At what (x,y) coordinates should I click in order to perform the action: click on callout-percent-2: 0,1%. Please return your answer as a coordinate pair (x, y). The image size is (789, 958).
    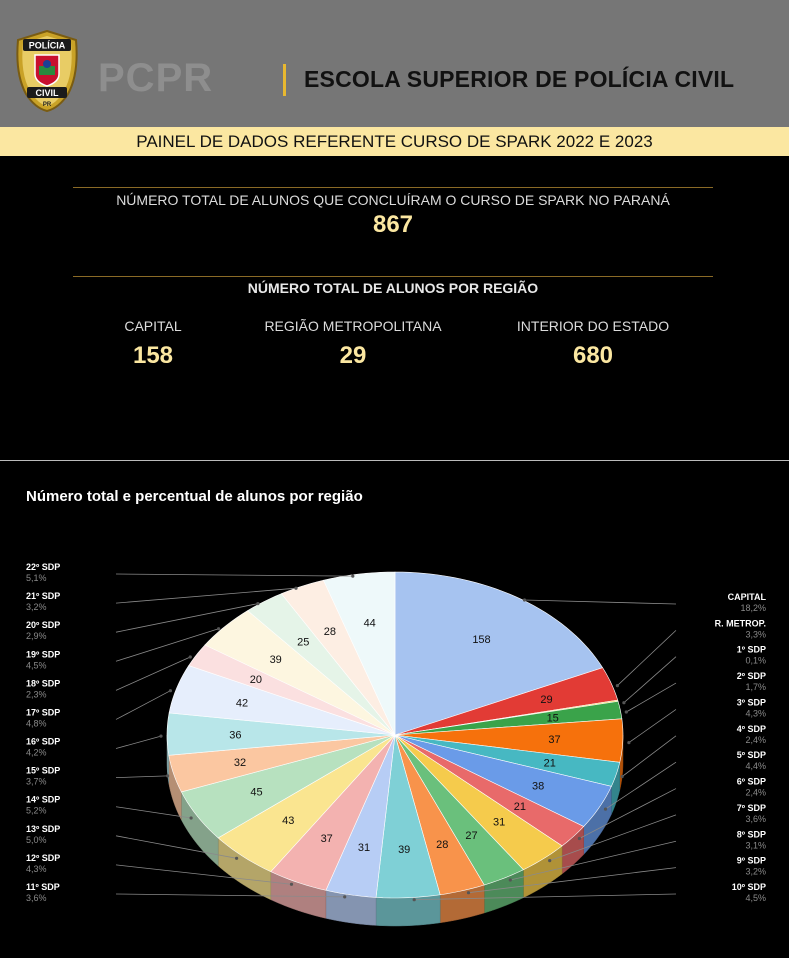
    Looking at the image, I should click on (755, 661).